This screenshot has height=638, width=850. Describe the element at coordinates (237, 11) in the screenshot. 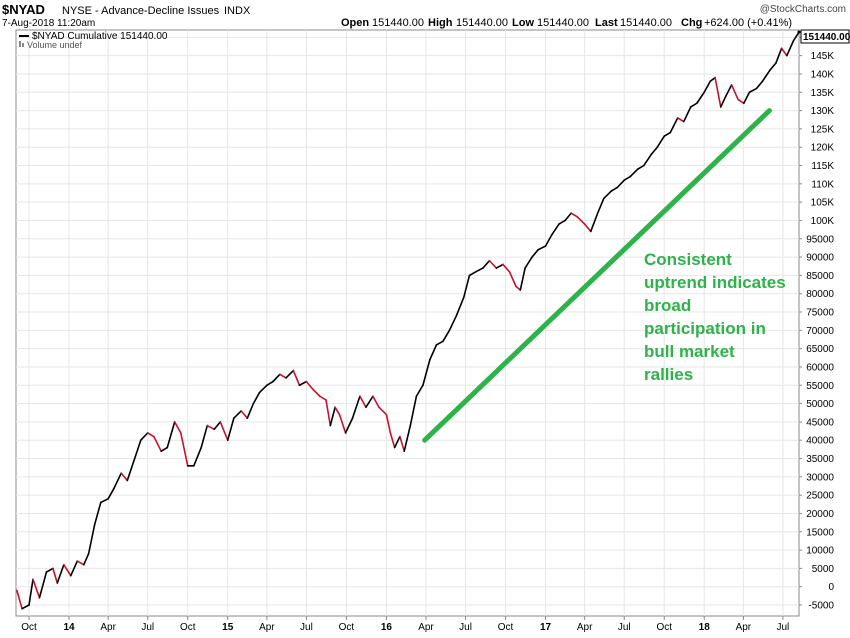

I see `chart-exchange: INDX` at that location.